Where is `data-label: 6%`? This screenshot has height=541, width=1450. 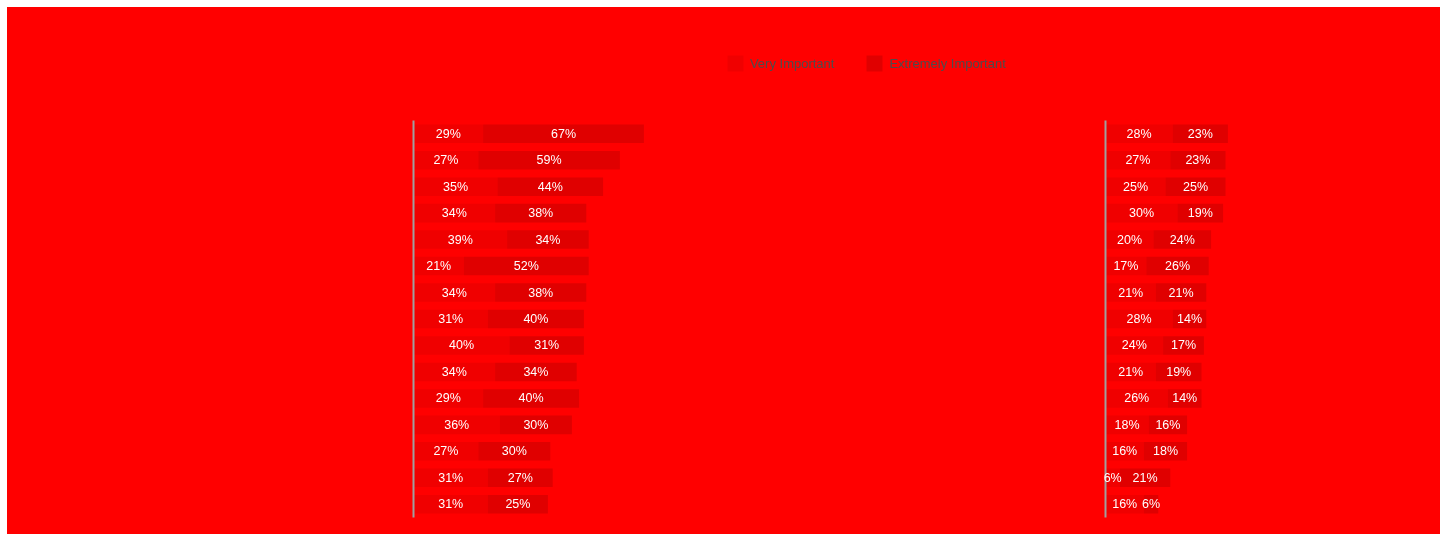 data-label: 6% is located at coordinates (1151, 504).